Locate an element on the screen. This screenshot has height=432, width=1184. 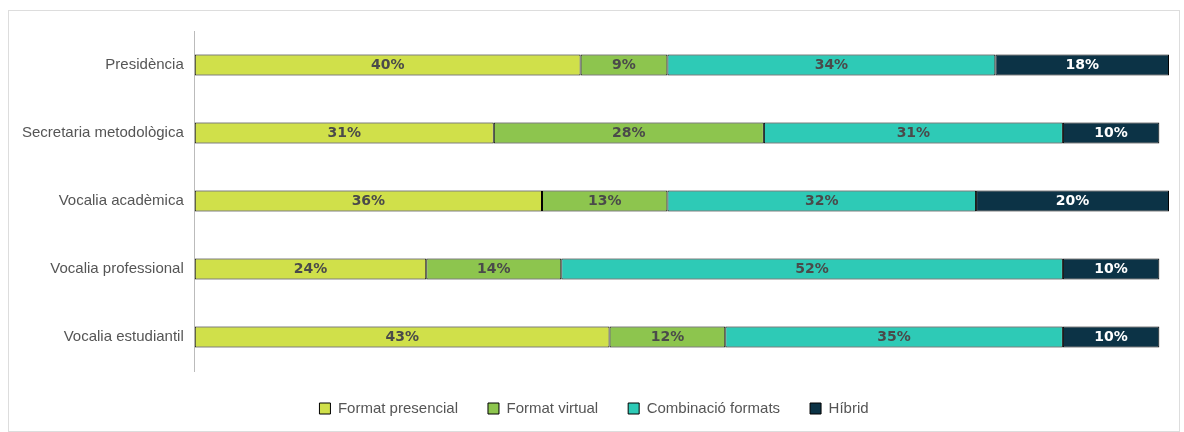
data-label: 52% is located at coordinates (812, 267).